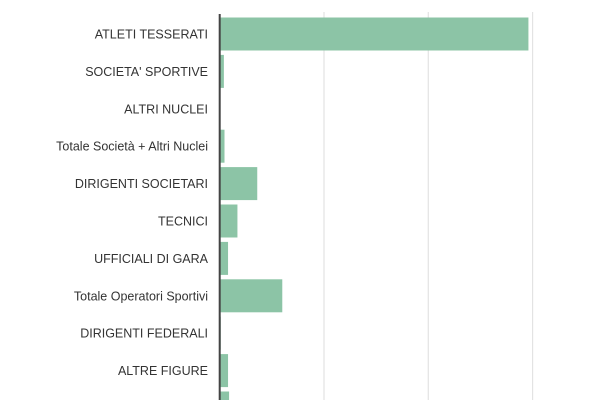 The height and width of the screenshot is (400, 600). I want to click on category-label: UFFICIALI DI GARA, so click(151, 259).